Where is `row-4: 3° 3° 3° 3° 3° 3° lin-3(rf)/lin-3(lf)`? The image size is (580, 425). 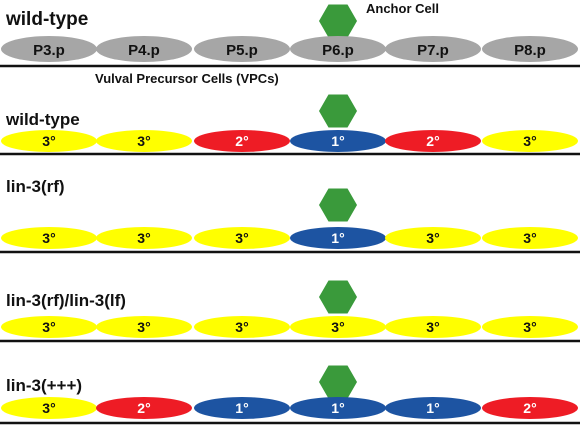
row-4: 3° 3° 3° 3° 3° 3° lin-3(rf)/lin-3(lf) is located at coordinates (290, 311).